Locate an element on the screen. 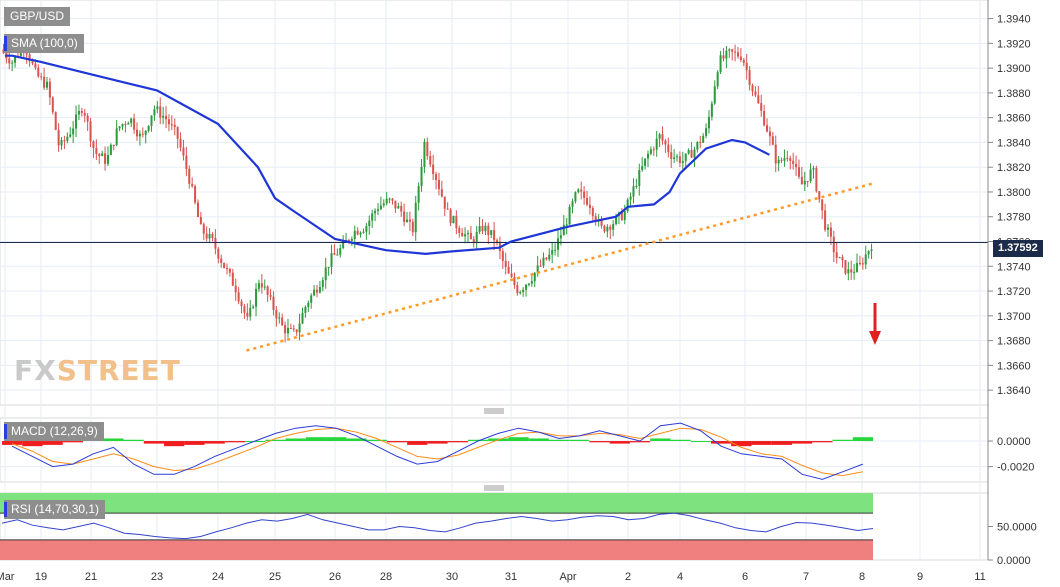  x-tick-label: 2 is located at coordinates (628, 577).